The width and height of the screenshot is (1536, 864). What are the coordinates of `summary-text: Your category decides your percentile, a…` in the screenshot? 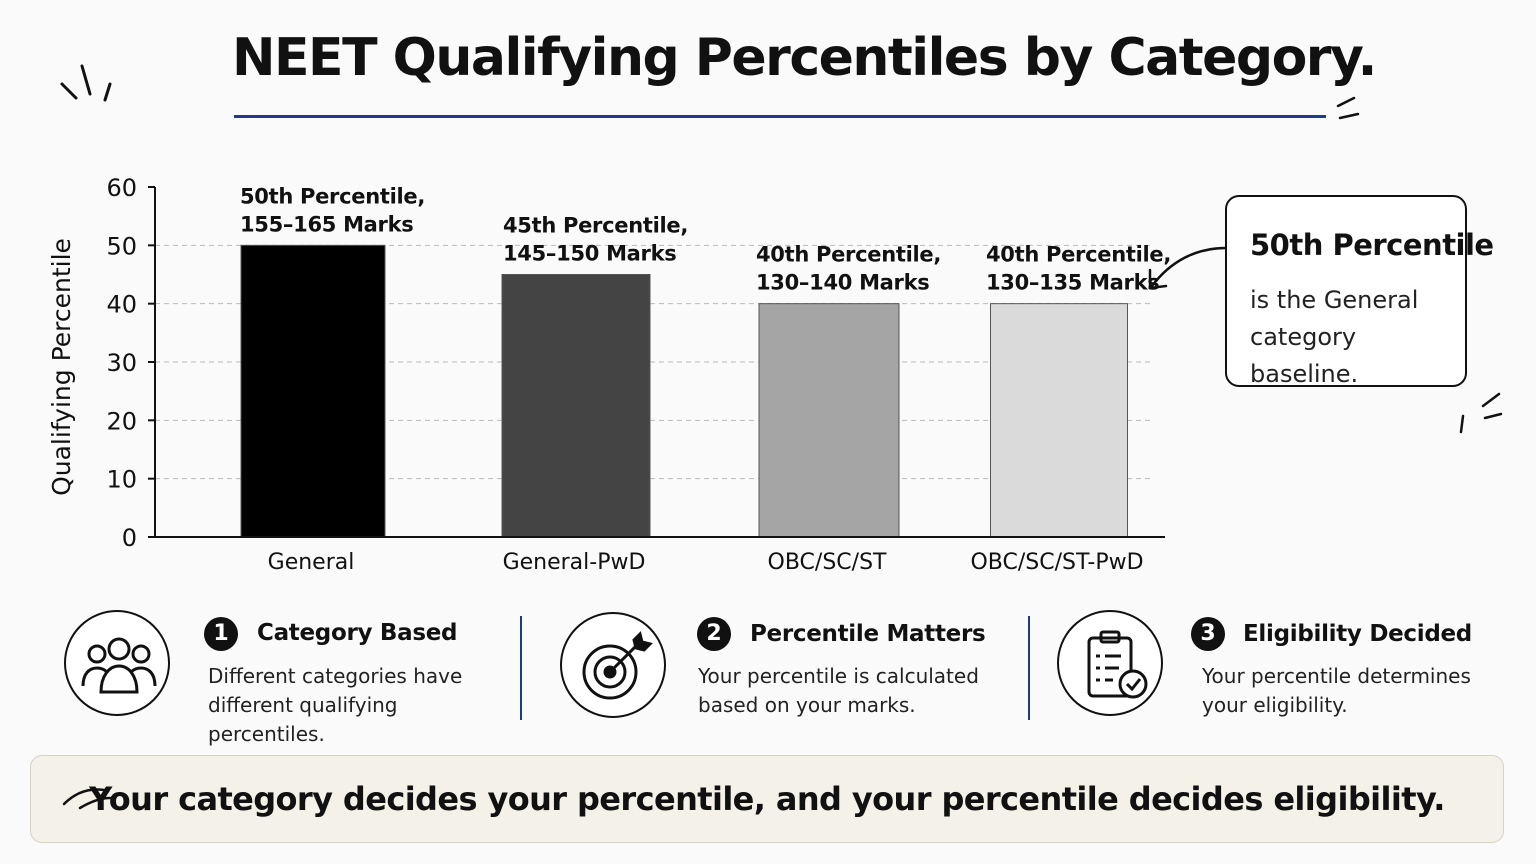 It's located at (767, 799).